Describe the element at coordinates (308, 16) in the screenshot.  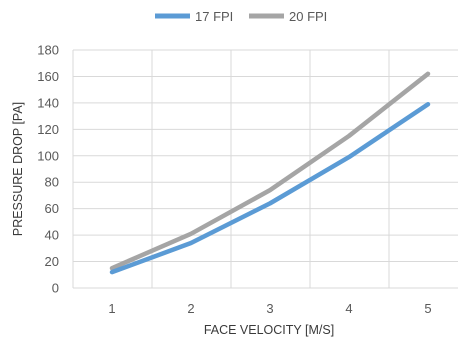
I see `legend-label-20-fpi: 20 FPI` at that location.